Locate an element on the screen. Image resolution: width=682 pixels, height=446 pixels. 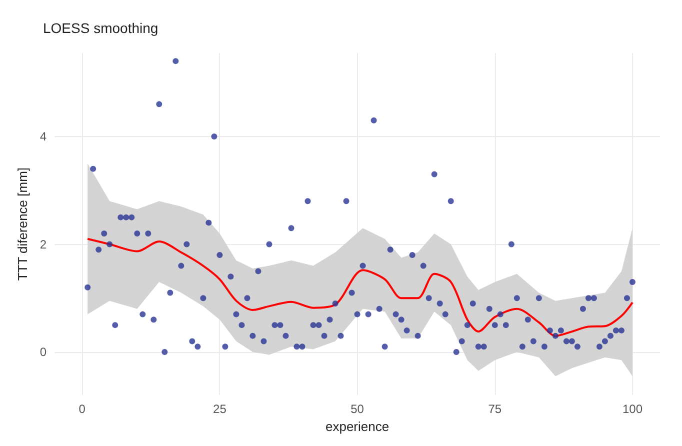
y-tick-label: 4 is located at coordinates (43, 137).